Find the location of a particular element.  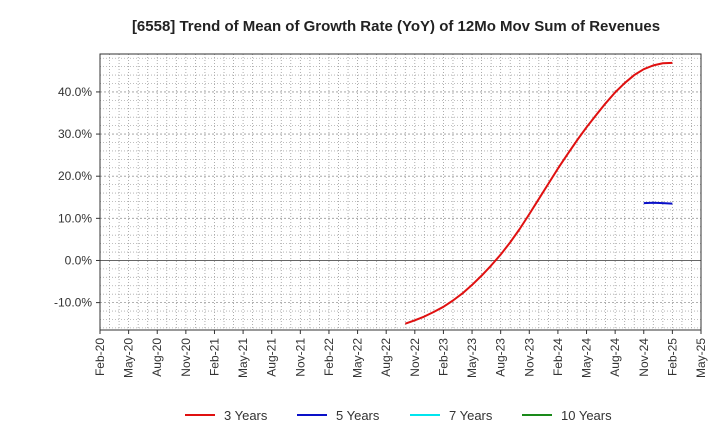

legend: 3 Years 5 Years 7 Years 10 Years is located at coordinates (398, 415).